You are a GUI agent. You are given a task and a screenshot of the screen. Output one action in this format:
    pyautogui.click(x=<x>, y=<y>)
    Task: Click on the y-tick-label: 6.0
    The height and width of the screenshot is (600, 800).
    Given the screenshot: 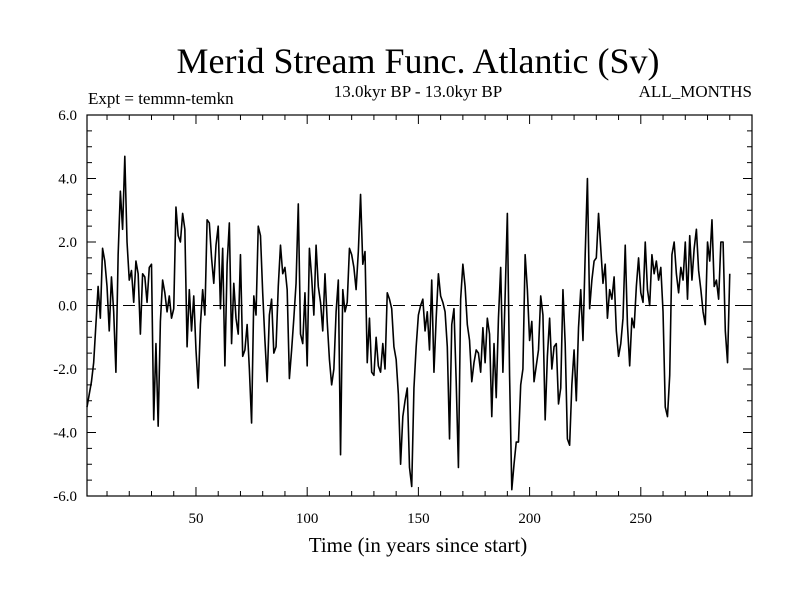 What is the action you would take?
    pyautogui.click(x=67, y=116)
    